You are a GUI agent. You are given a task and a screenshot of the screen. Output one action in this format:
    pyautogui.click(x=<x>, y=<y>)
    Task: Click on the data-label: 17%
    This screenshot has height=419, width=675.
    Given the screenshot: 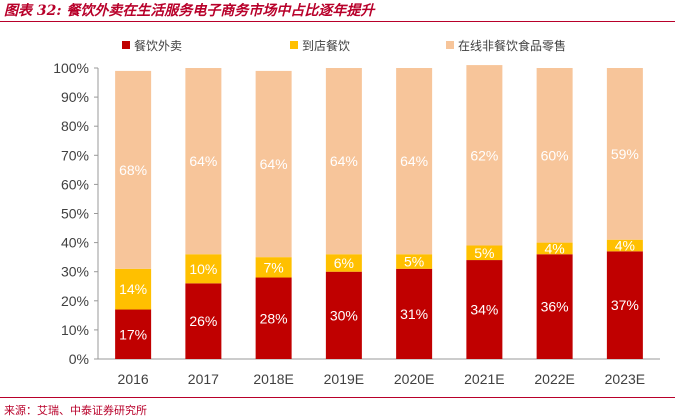 What is the action you would take?
    pyautogui.click(x=133, y=334)
    